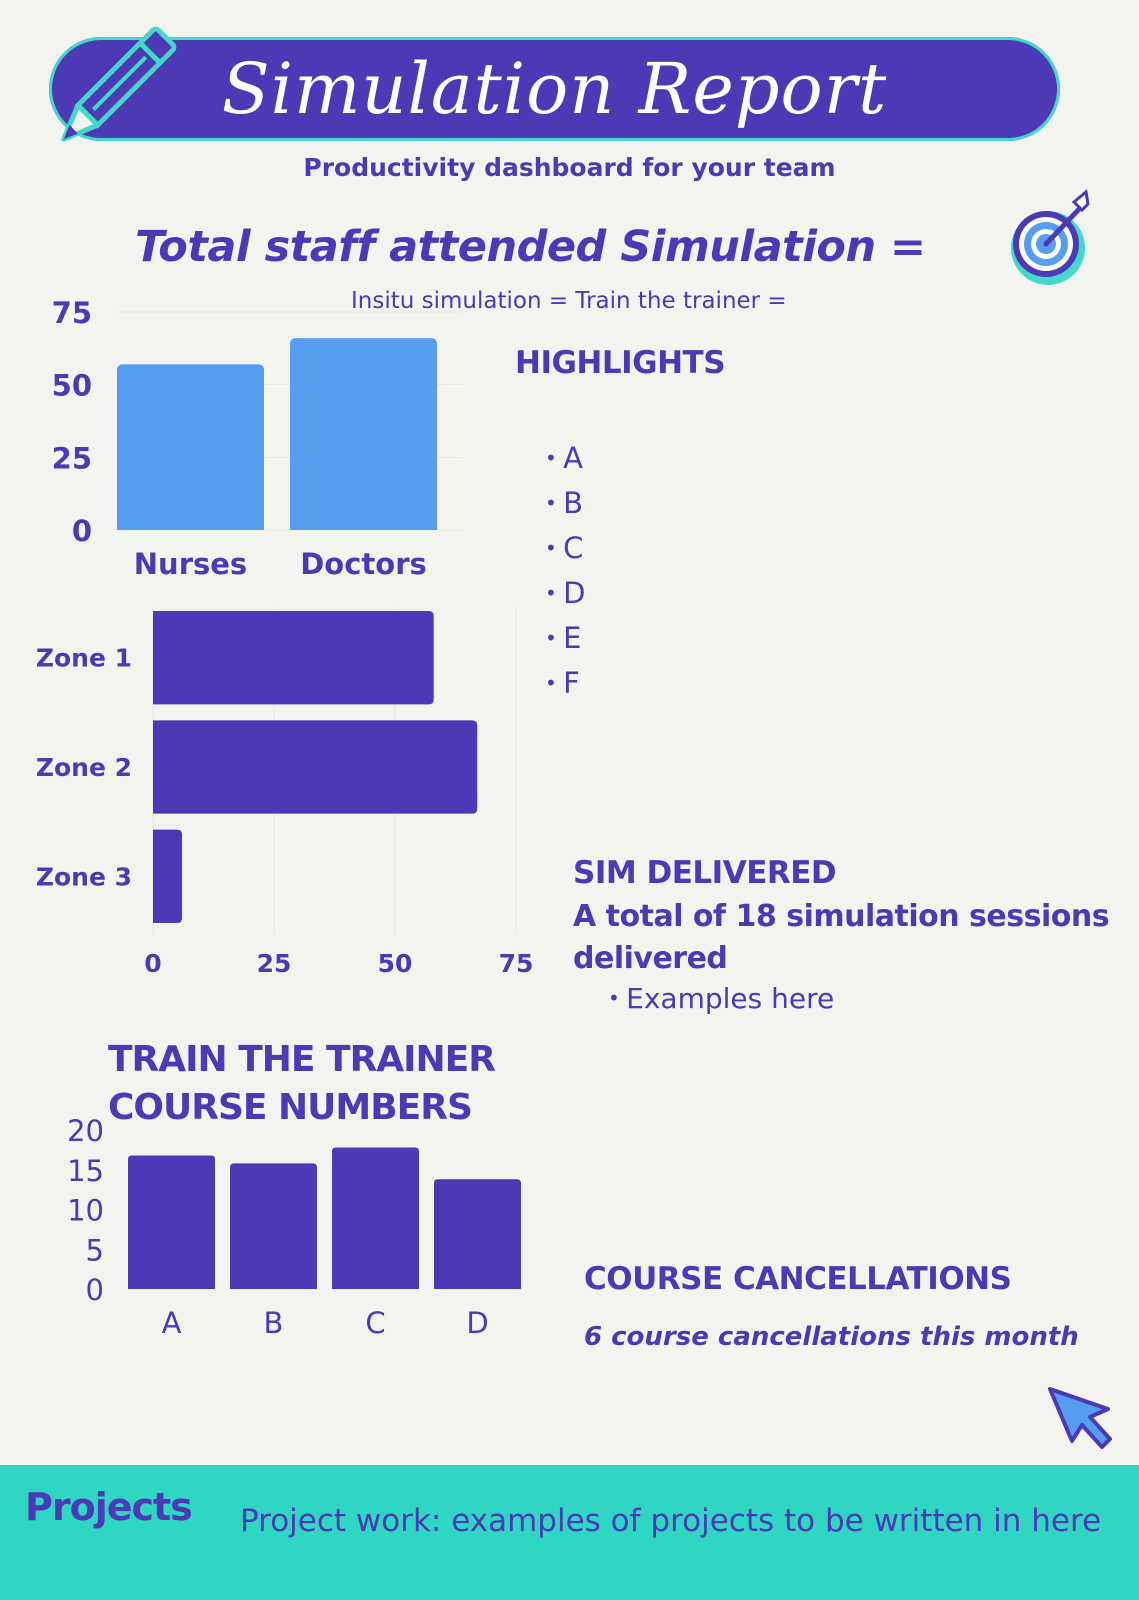 This screenshot has width=1139, height=1600. I want to click on train-the-trainer-heading-line1: TRAIN THE TRAINER, so click(302, 1059).